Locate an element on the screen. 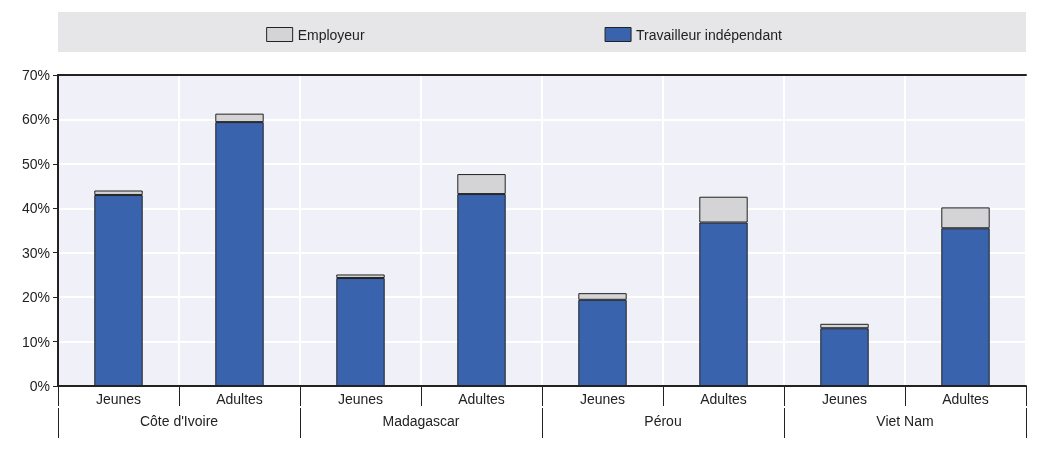 The image size is (1048, 450). y-tick-label: 60% is located at coordinates (35, 119).